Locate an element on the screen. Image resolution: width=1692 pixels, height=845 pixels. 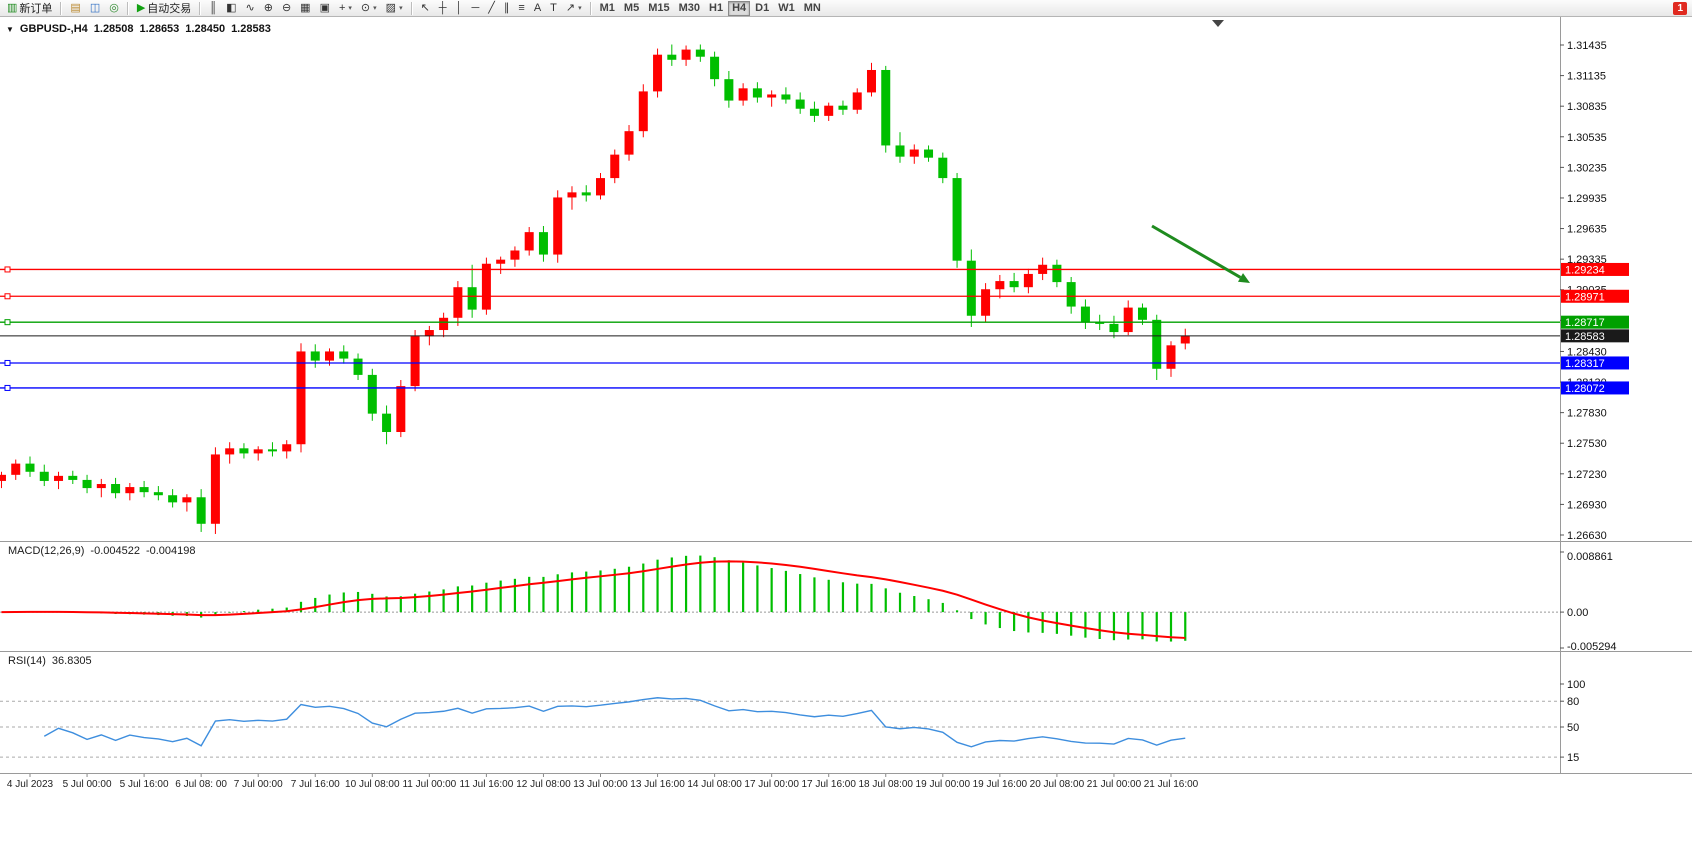
templates-icon: ▨ is located at coordinates (391, 7).